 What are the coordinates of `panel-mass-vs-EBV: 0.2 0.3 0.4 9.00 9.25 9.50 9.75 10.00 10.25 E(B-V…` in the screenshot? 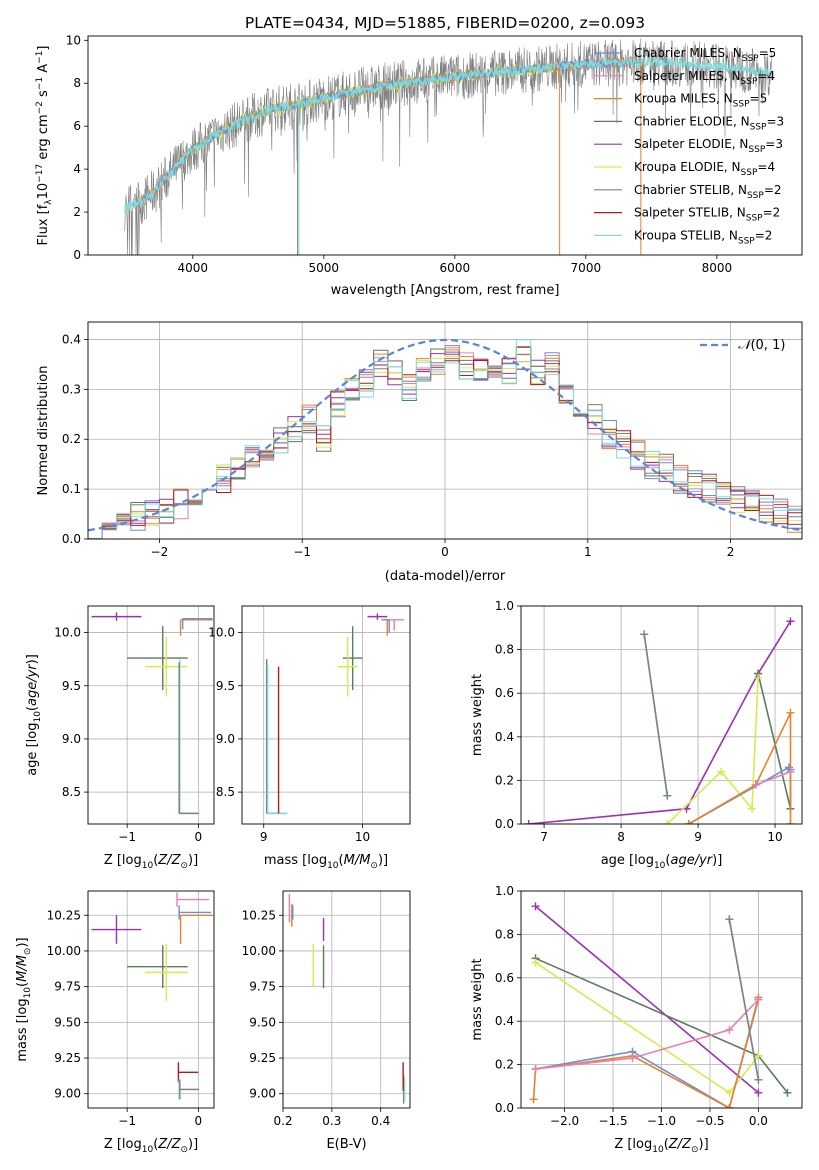 It's located at (326, 1021).